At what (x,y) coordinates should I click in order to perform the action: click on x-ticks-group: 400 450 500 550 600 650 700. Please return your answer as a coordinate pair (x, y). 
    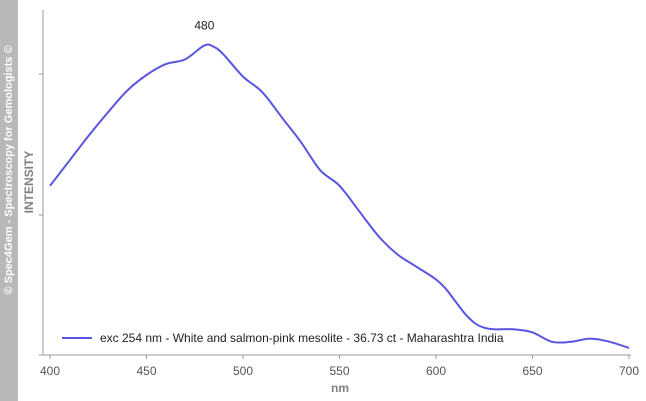
    Looking at the image, I should click on (339, 366).